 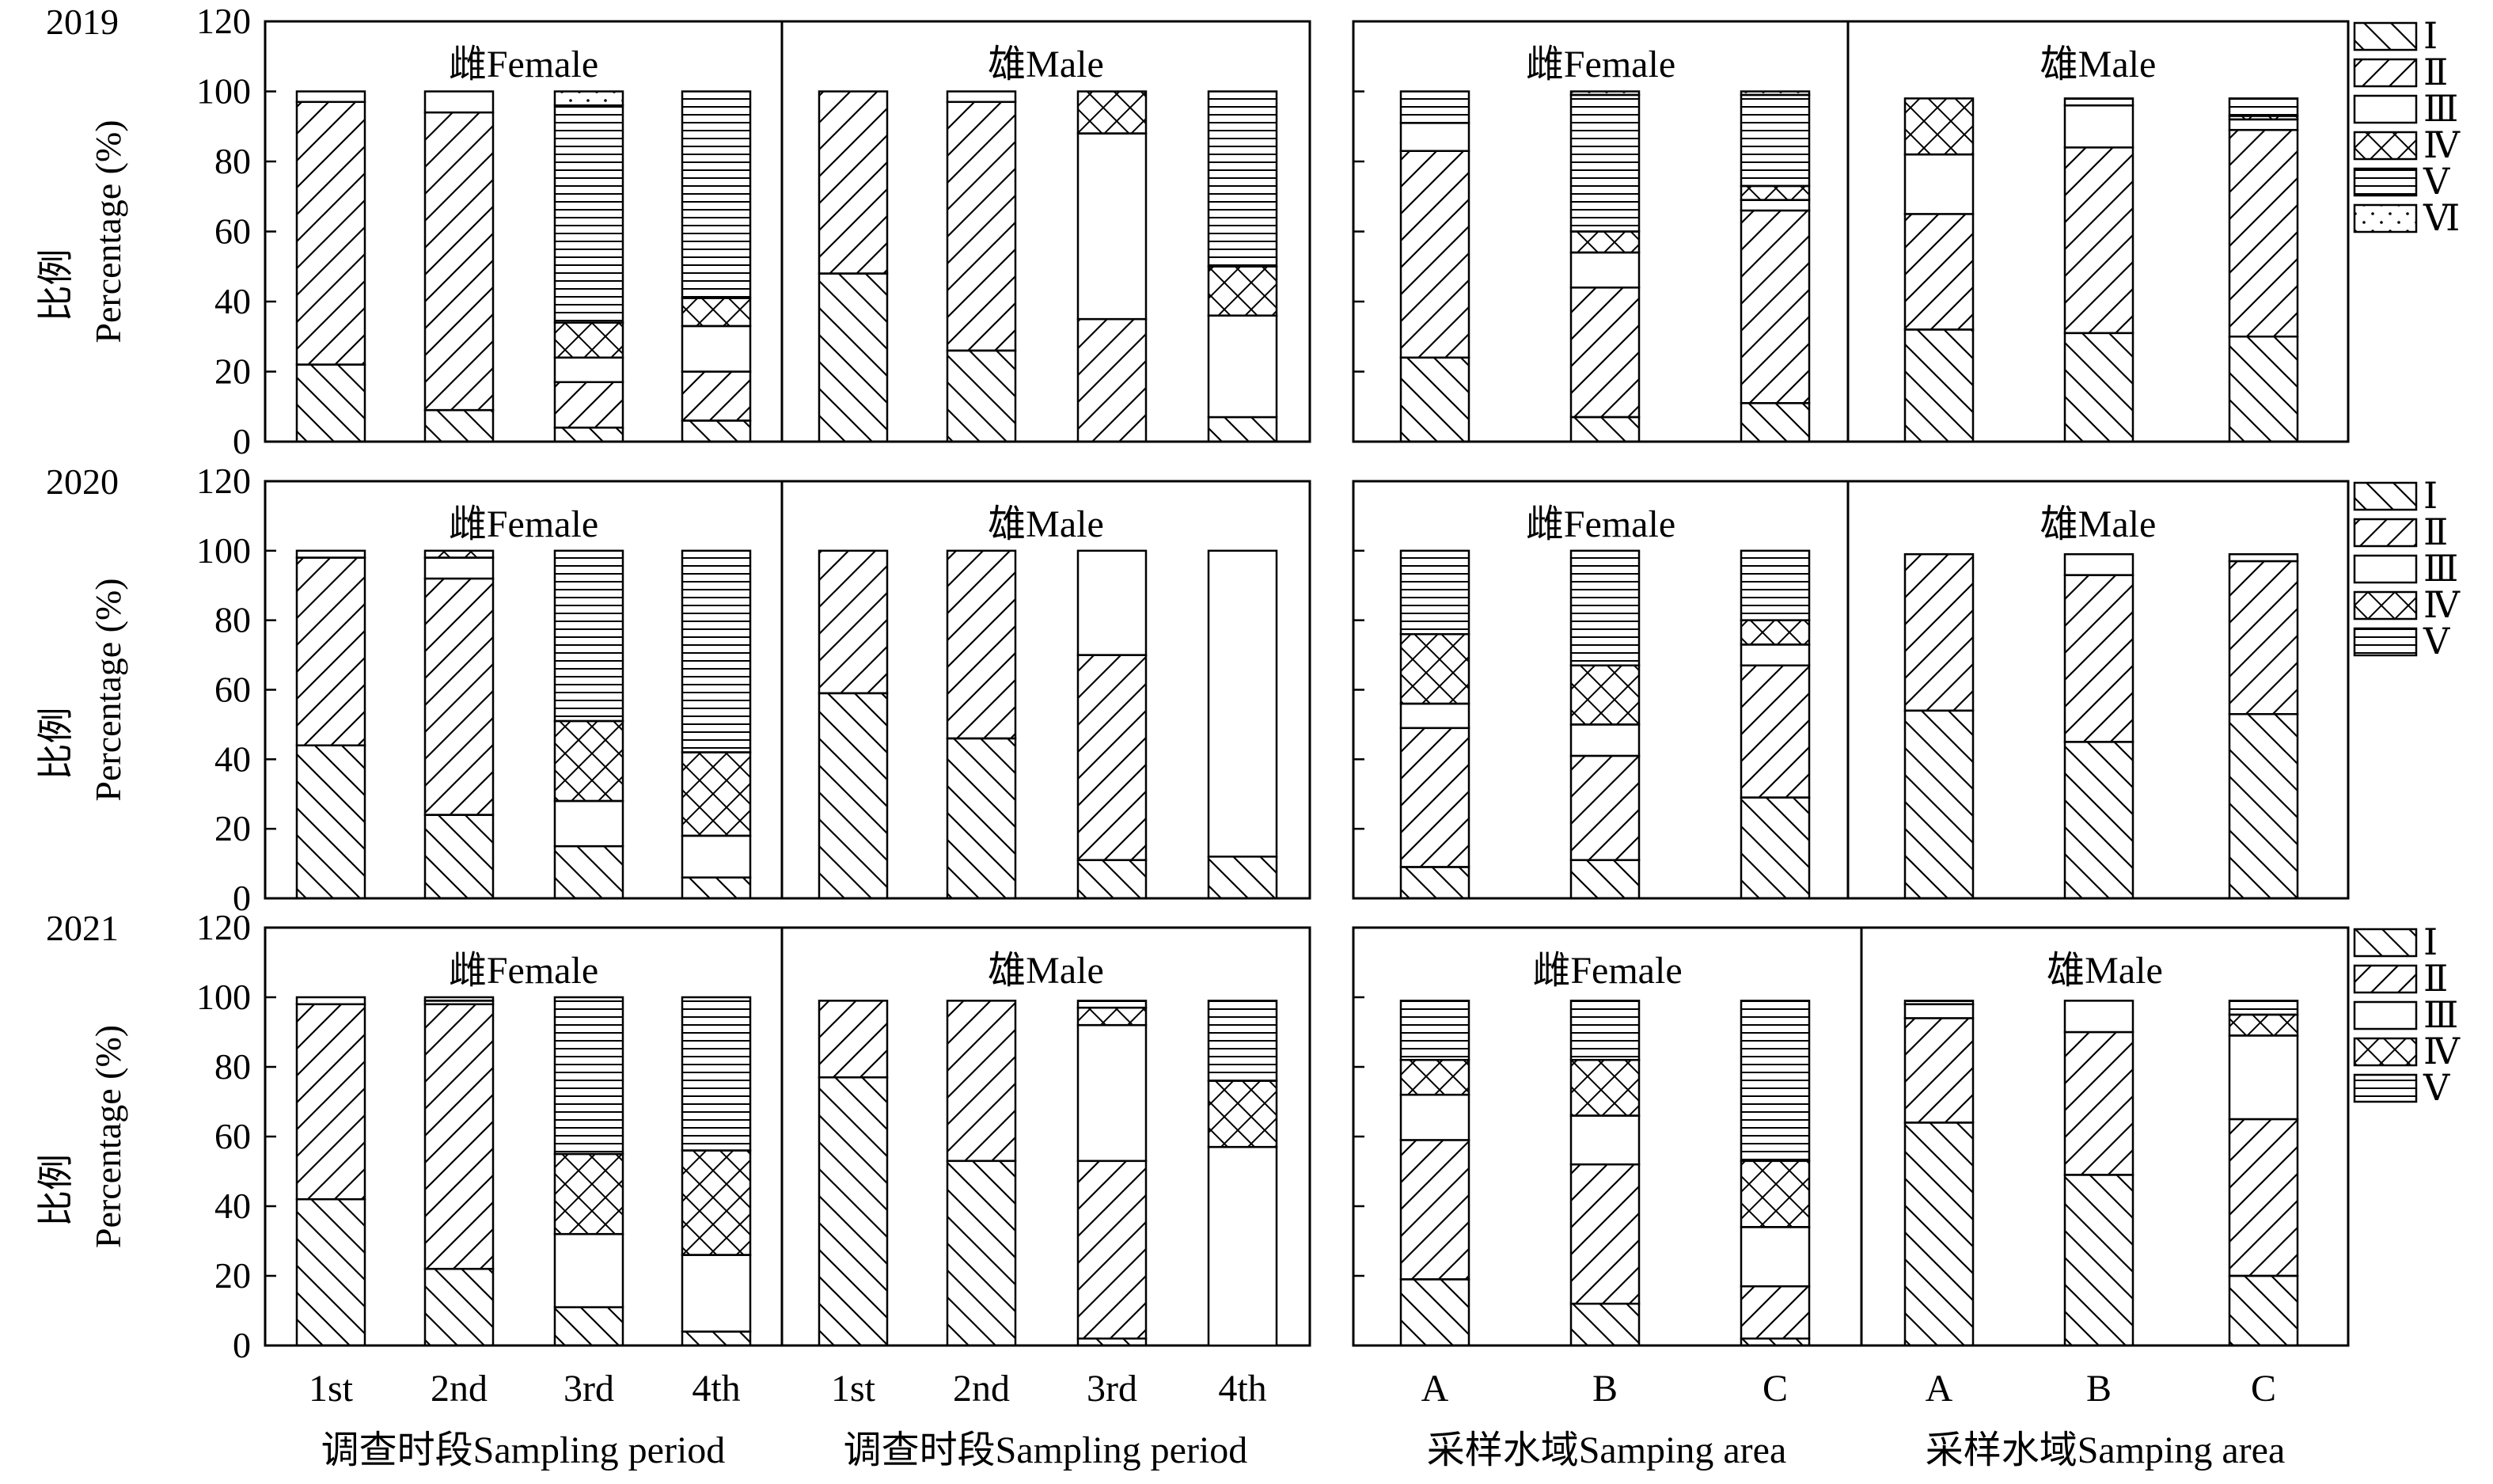 I want to click on y-tick-label: 120, so click(x=224, y=927).